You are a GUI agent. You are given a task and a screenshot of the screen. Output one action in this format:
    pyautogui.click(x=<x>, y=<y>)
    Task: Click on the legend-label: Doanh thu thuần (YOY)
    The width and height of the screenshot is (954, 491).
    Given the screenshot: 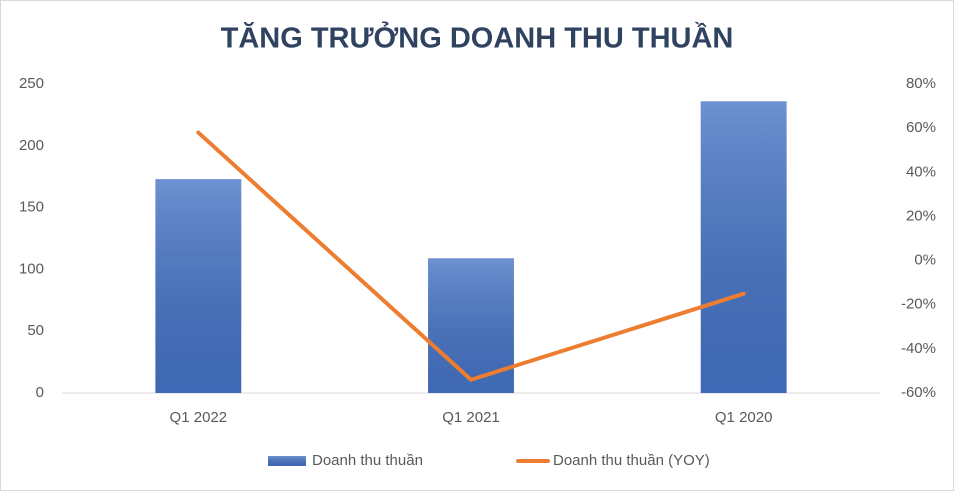 What is the action you would take?
    pyautogui.click(x=631, y=460)
    